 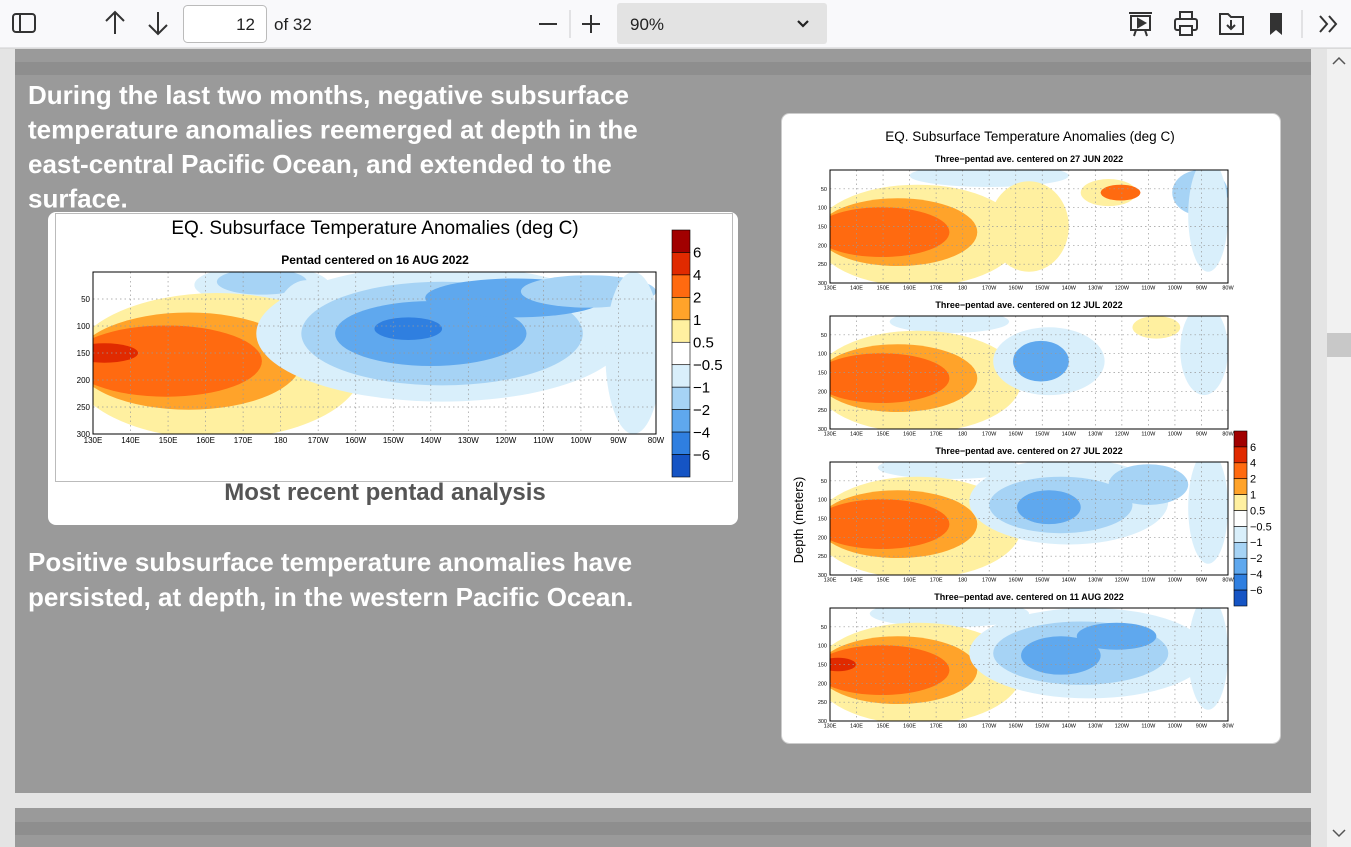 I want to click on colorbar-label: −6, so click(x=1256, y=591).